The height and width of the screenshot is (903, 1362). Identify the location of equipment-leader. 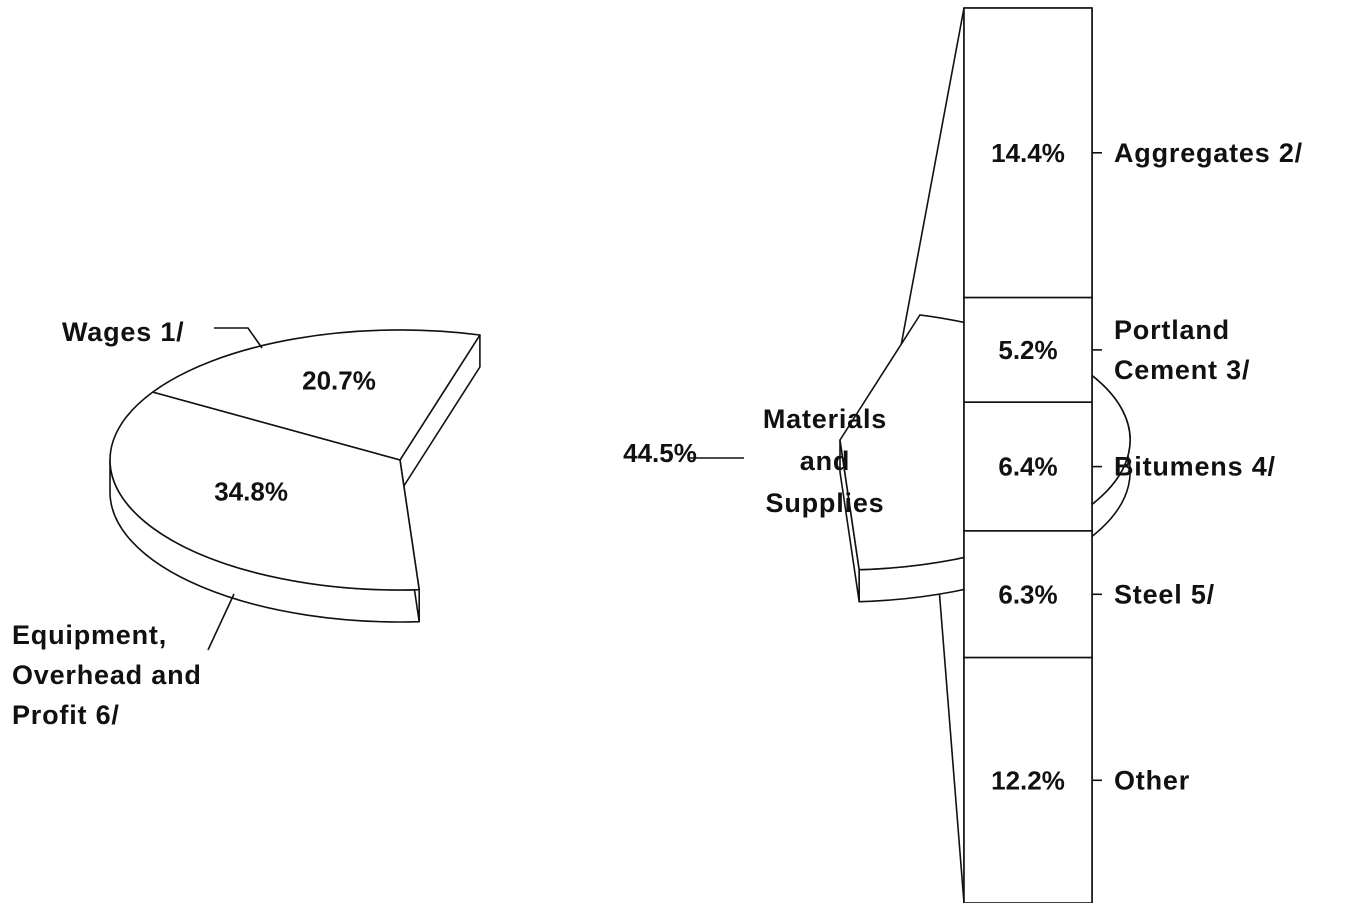
(221, 622).